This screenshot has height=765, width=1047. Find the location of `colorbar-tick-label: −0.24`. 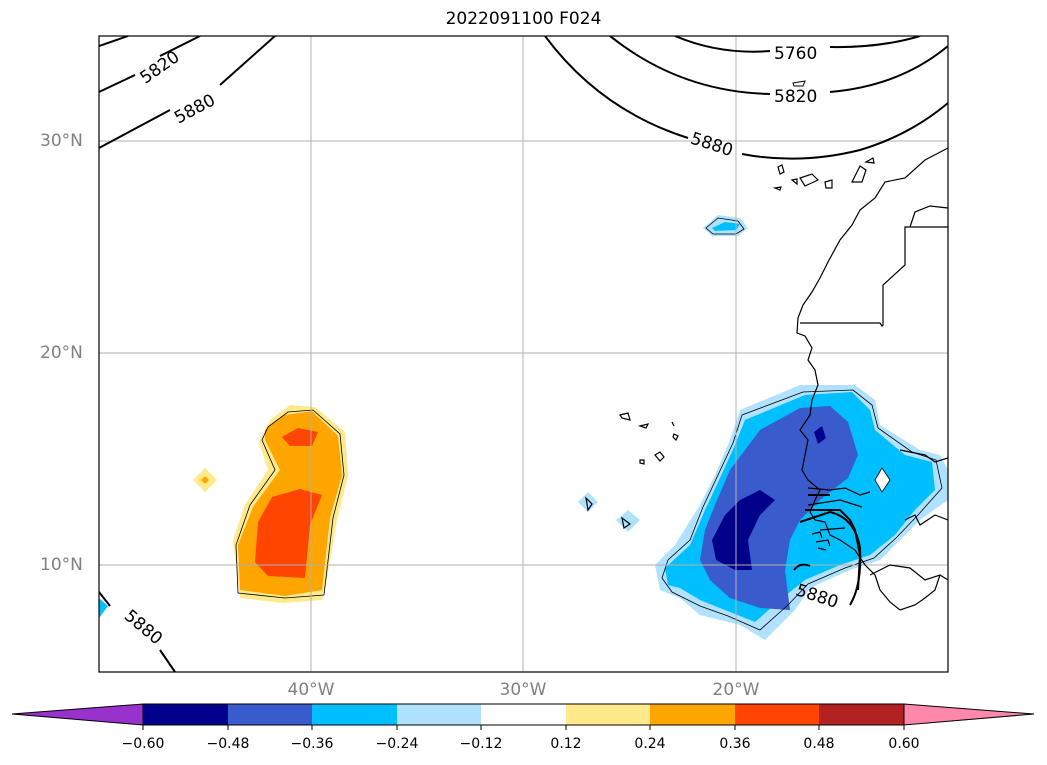

colorbar-tick-label: −0.24 is located at coordinates (397, 744).